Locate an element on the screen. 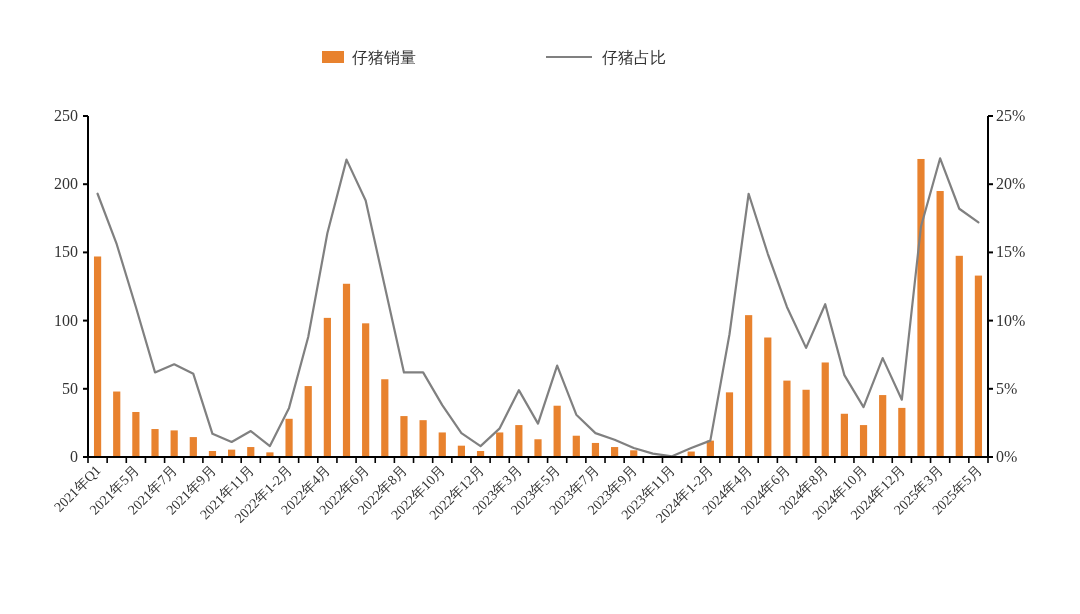 The image size is (1080, 614). y-tick-label: 150 is located at coordinates (66, 252).